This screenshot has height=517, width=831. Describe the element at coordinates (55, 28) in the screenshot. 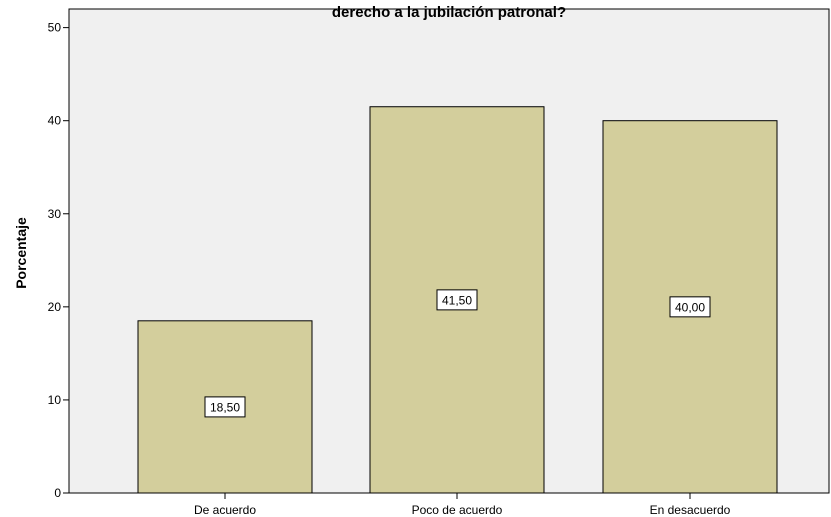

I see `y-tick-label: 50` at that location.